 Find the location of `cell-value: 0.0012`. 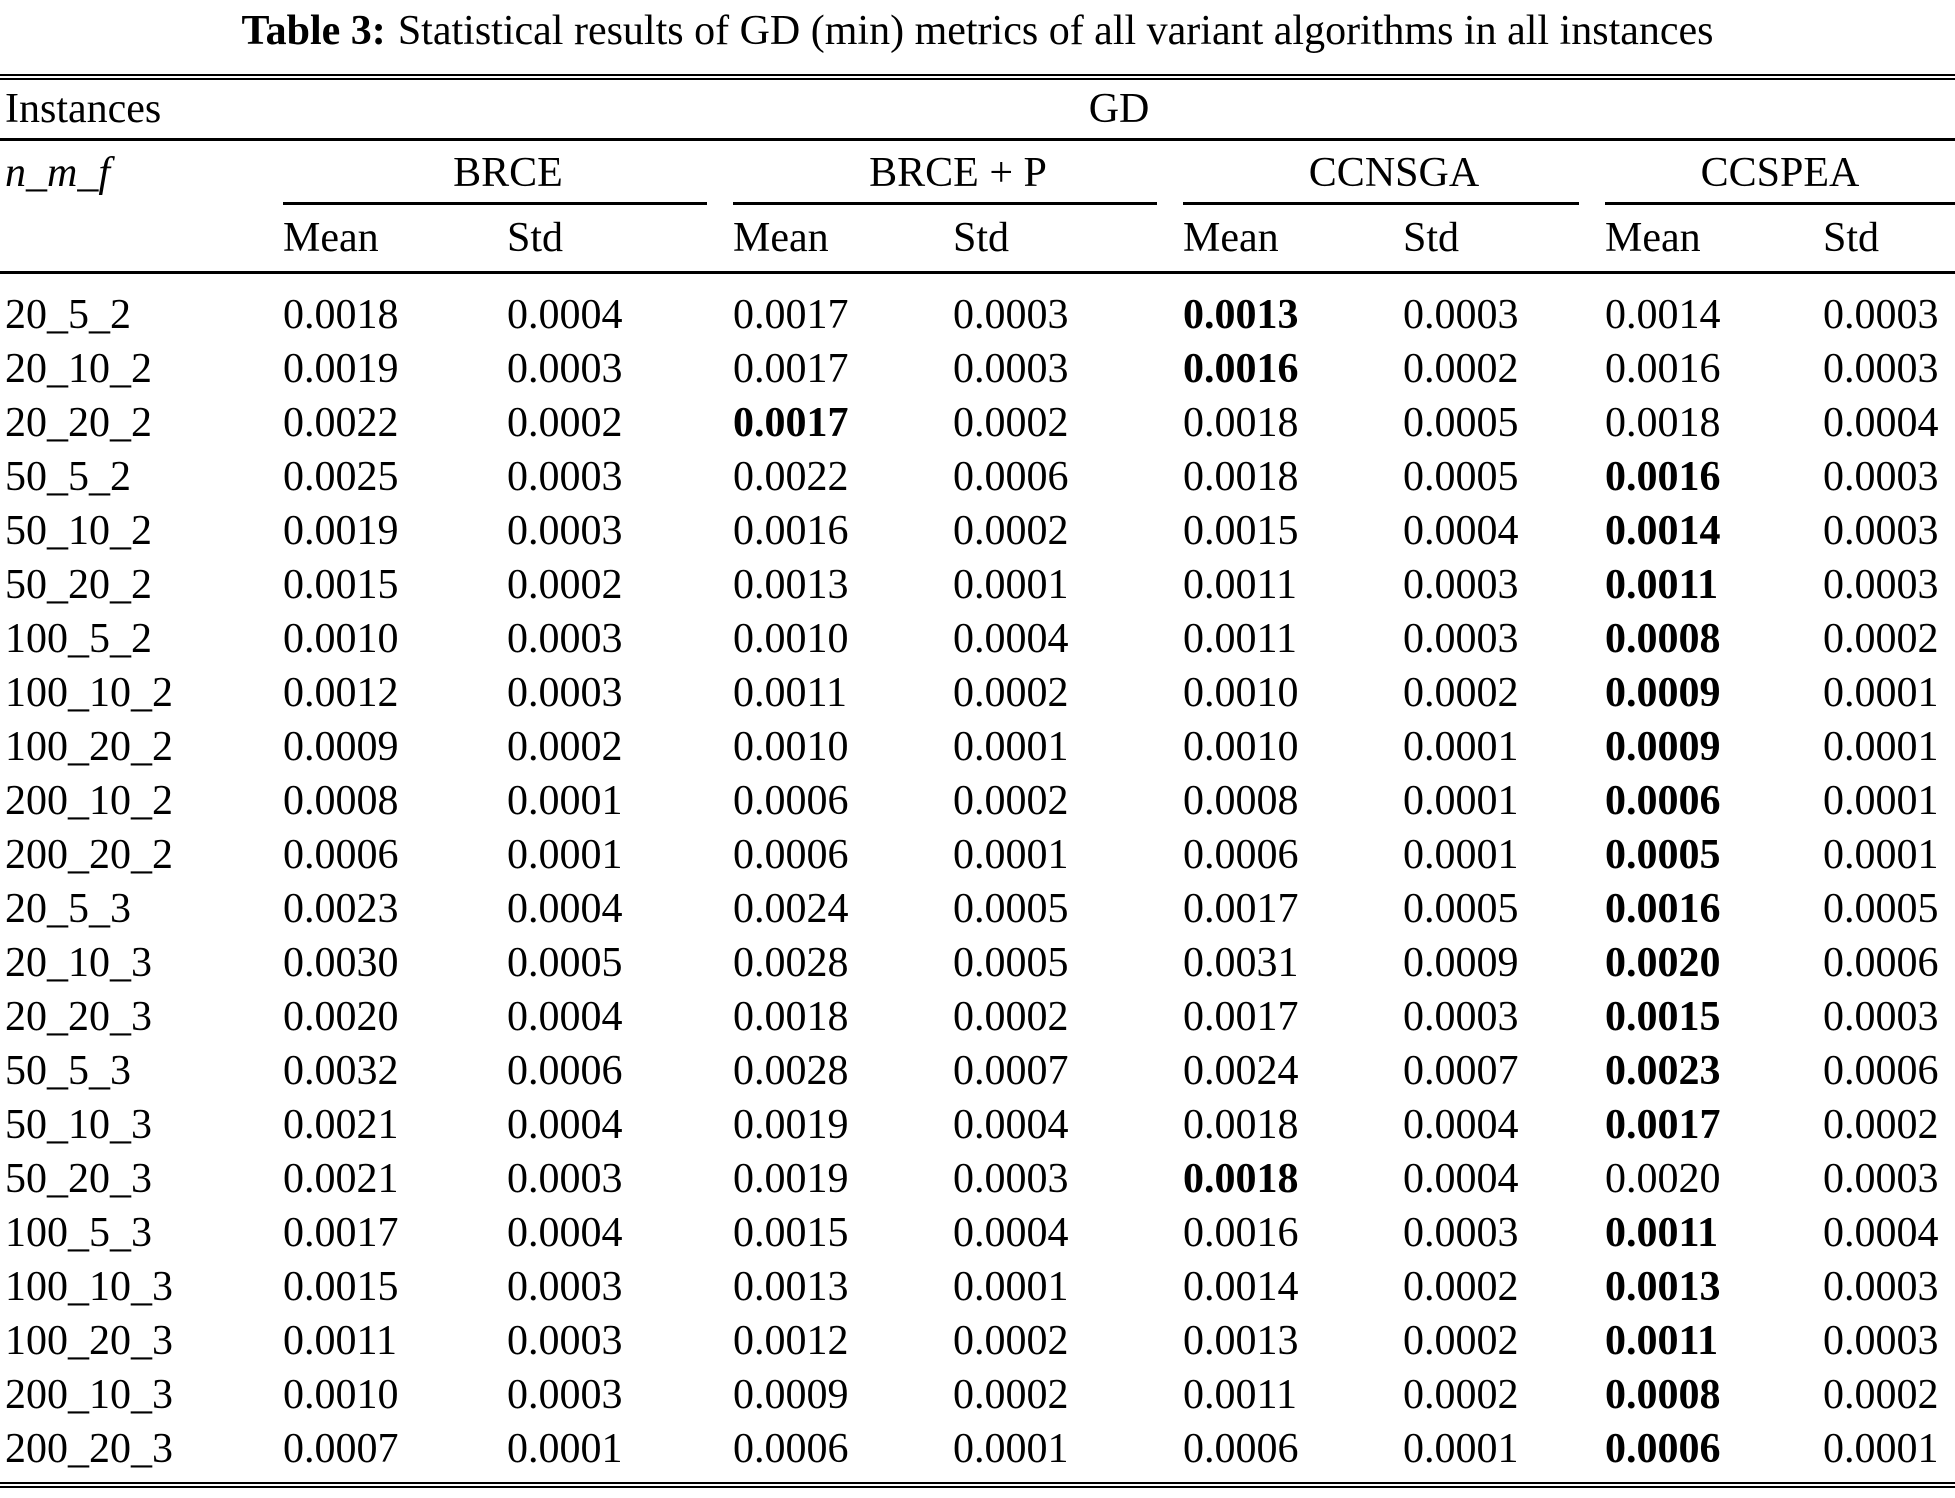

cell-value: 0.0012 is located at coordinates (341, 693).